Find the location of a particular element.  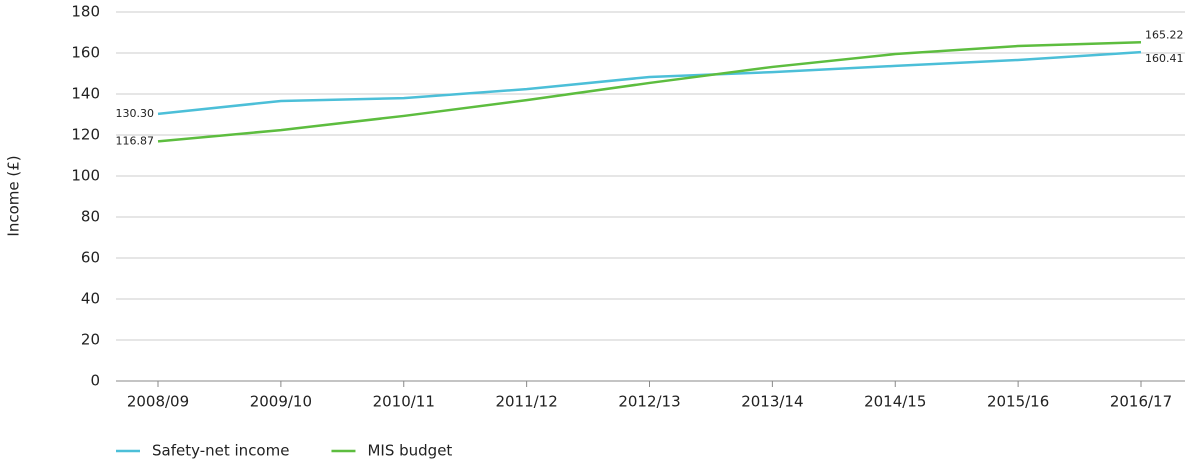

legend-label: Safety-net income is located at coordinates (220, 451).